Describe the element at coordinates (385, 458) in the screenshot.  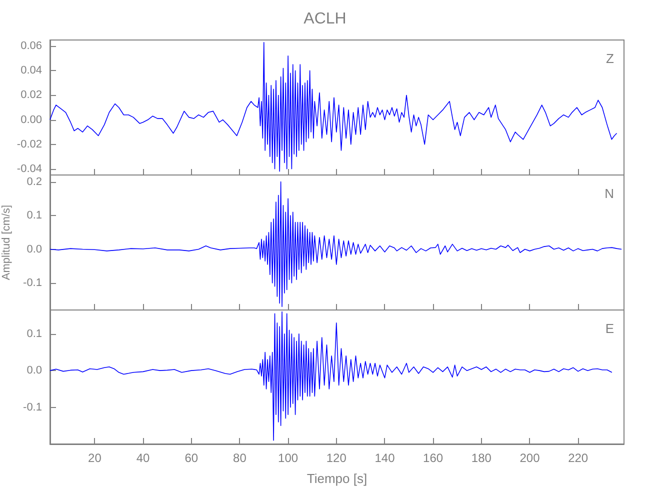
I see `x-tick-label: 140` at that location.